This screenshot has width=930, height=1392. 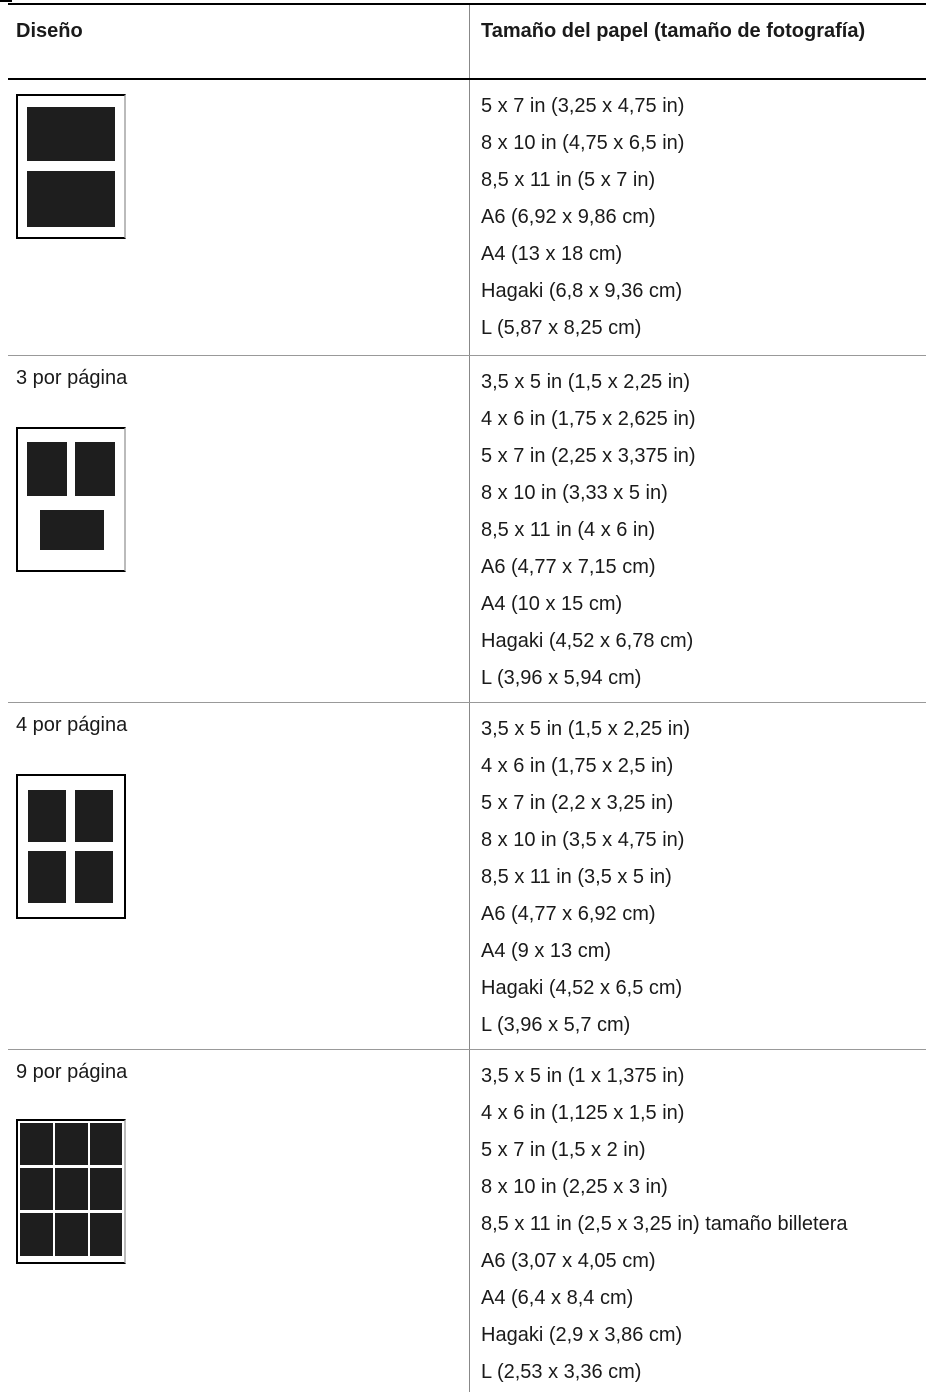 I want to click on 9-per-page-layout-icon, so click(x=71, y=1191).